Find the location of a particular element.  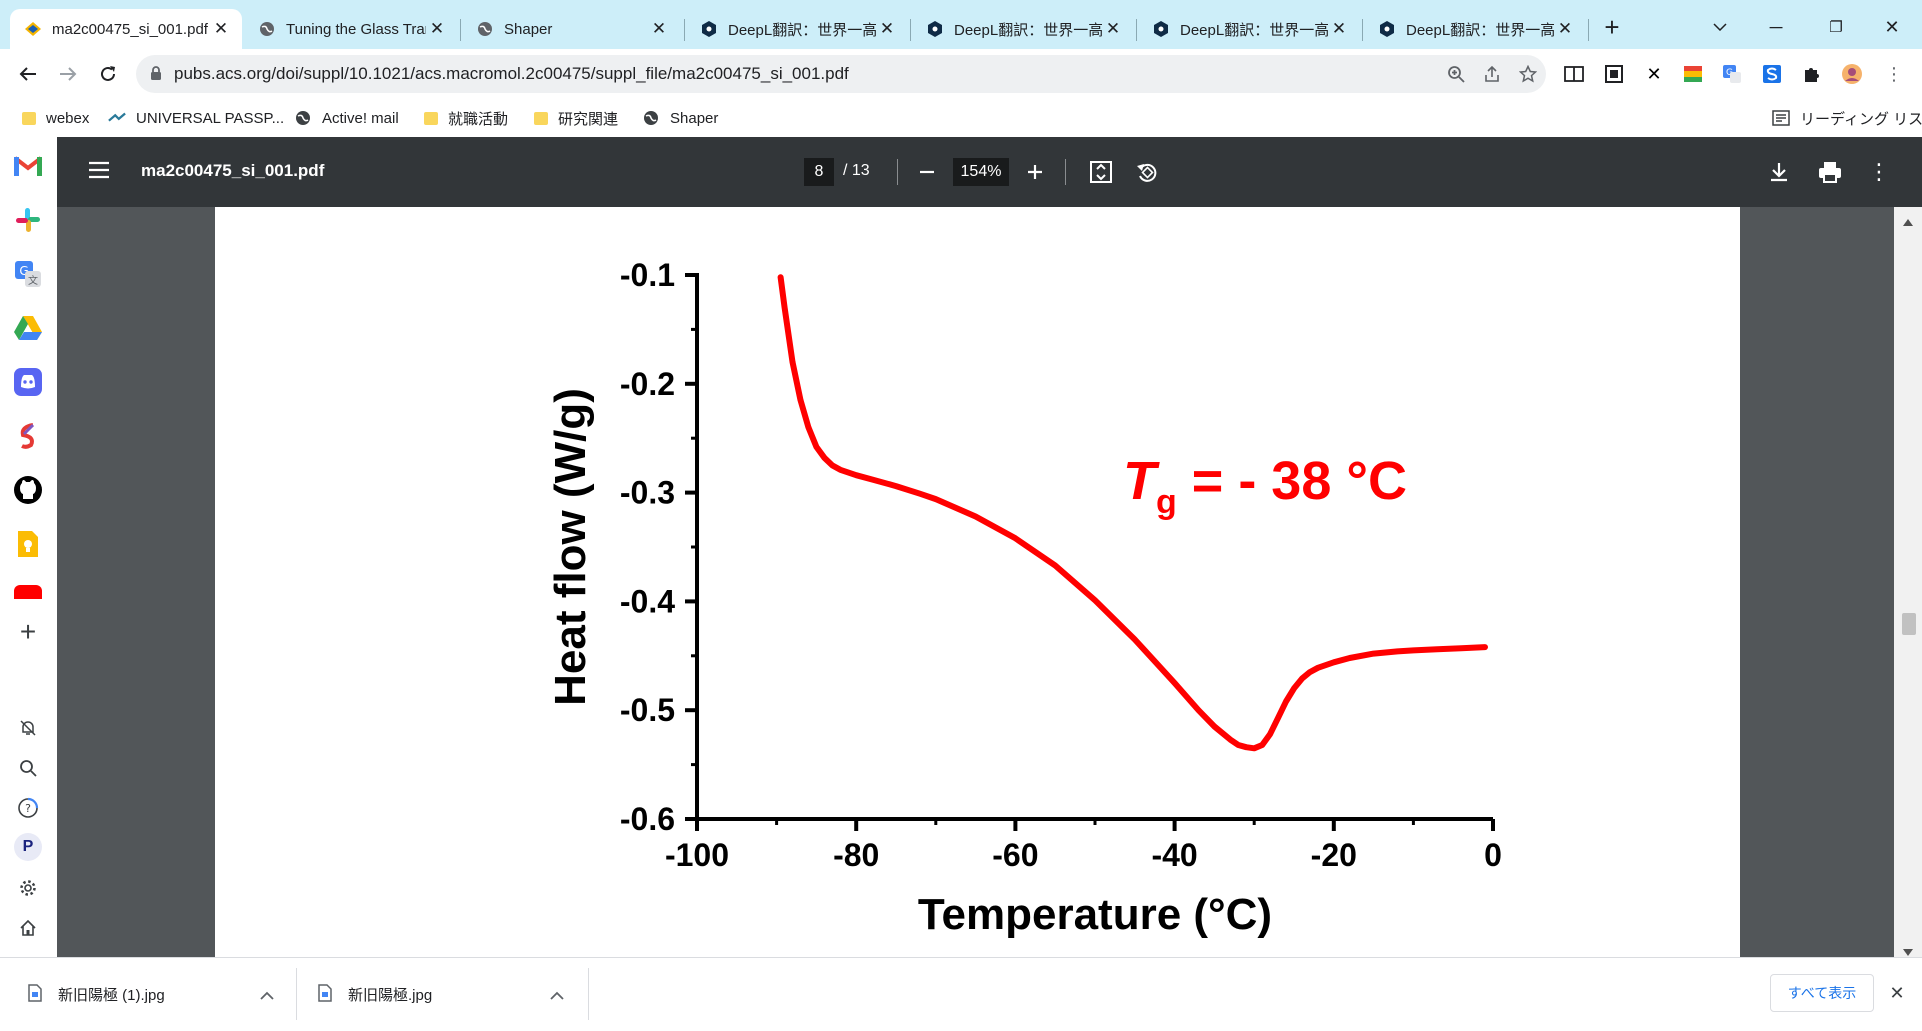

browser-menu-icon: ⋮ is located at coordinates (1894, 73).